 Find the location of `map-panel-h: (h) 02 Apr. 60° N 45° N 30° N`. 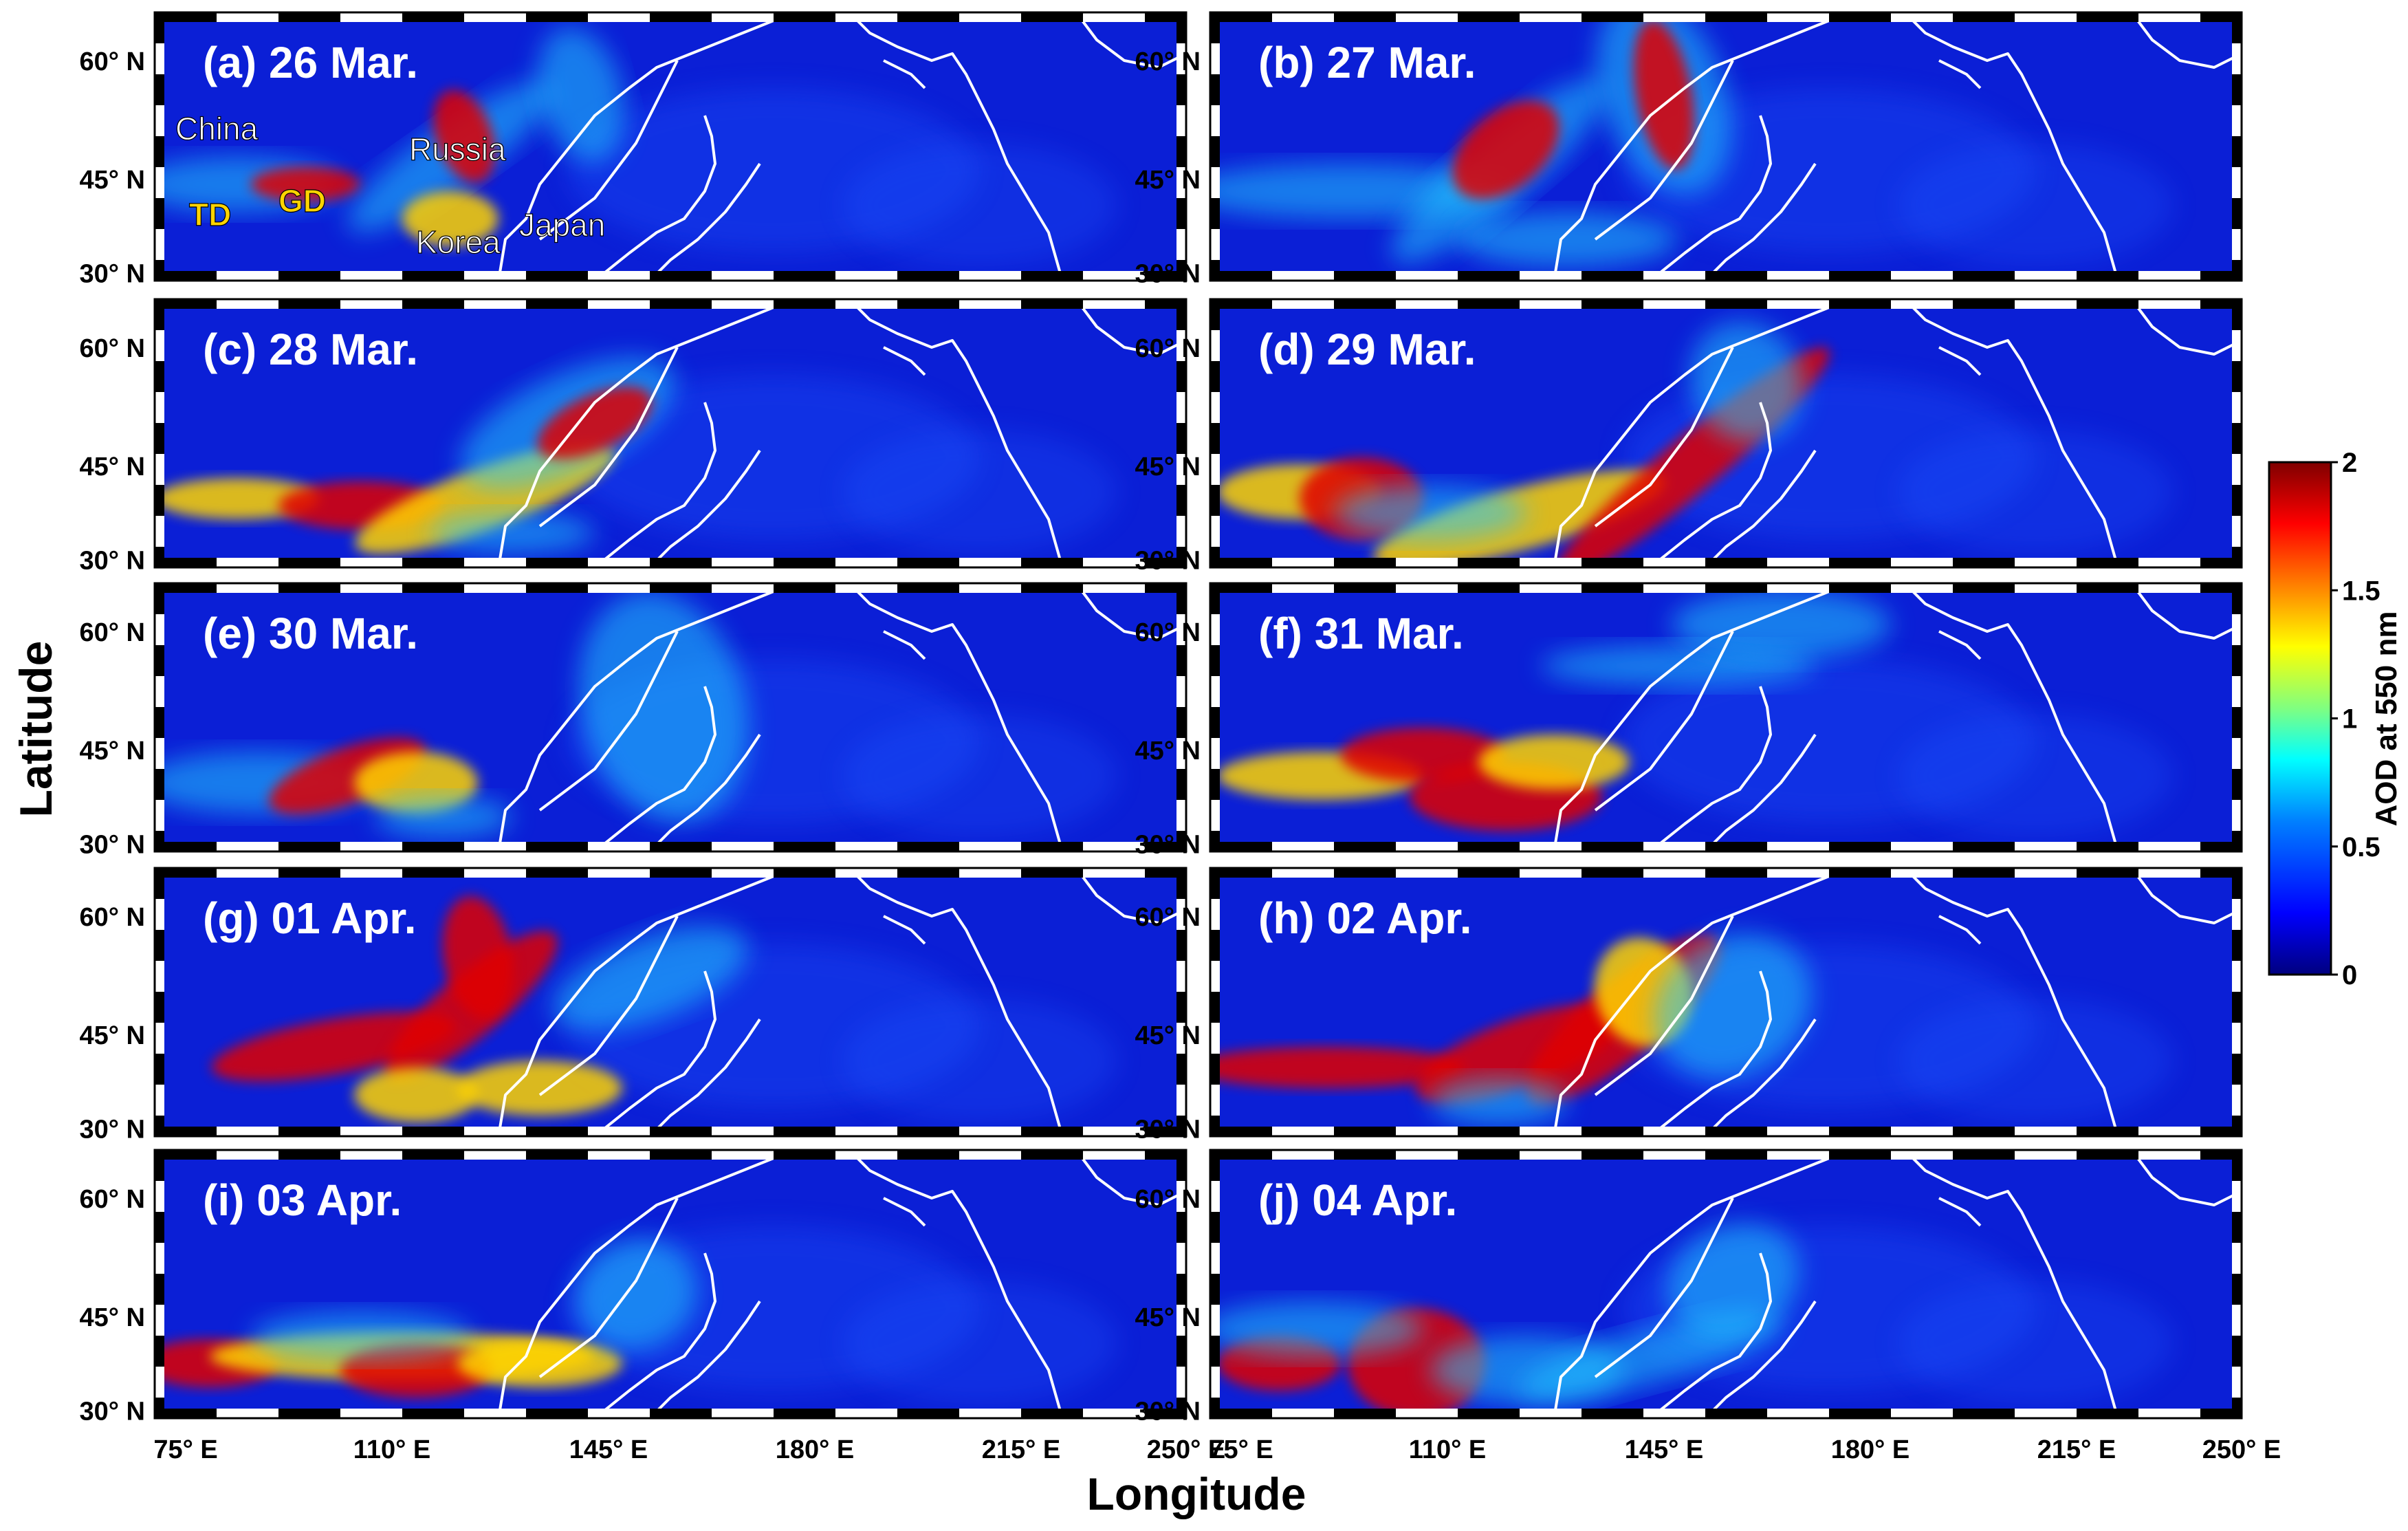

map-panel-h: (h) 02 Apr. 60° N 45° N 30° N is located at coordinates (1689, 1006).